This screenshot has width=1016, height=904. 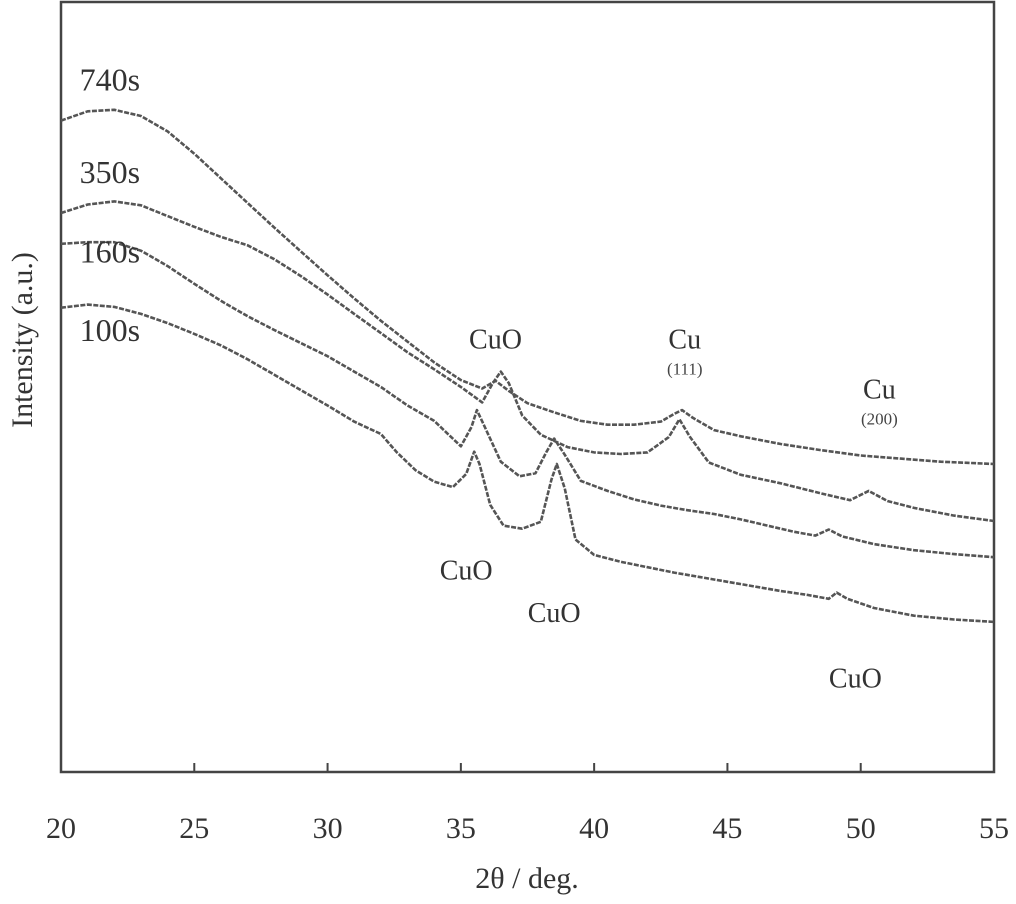 I want to click on peak-annotation-miller-index: (200), so click(x=879, y=419).